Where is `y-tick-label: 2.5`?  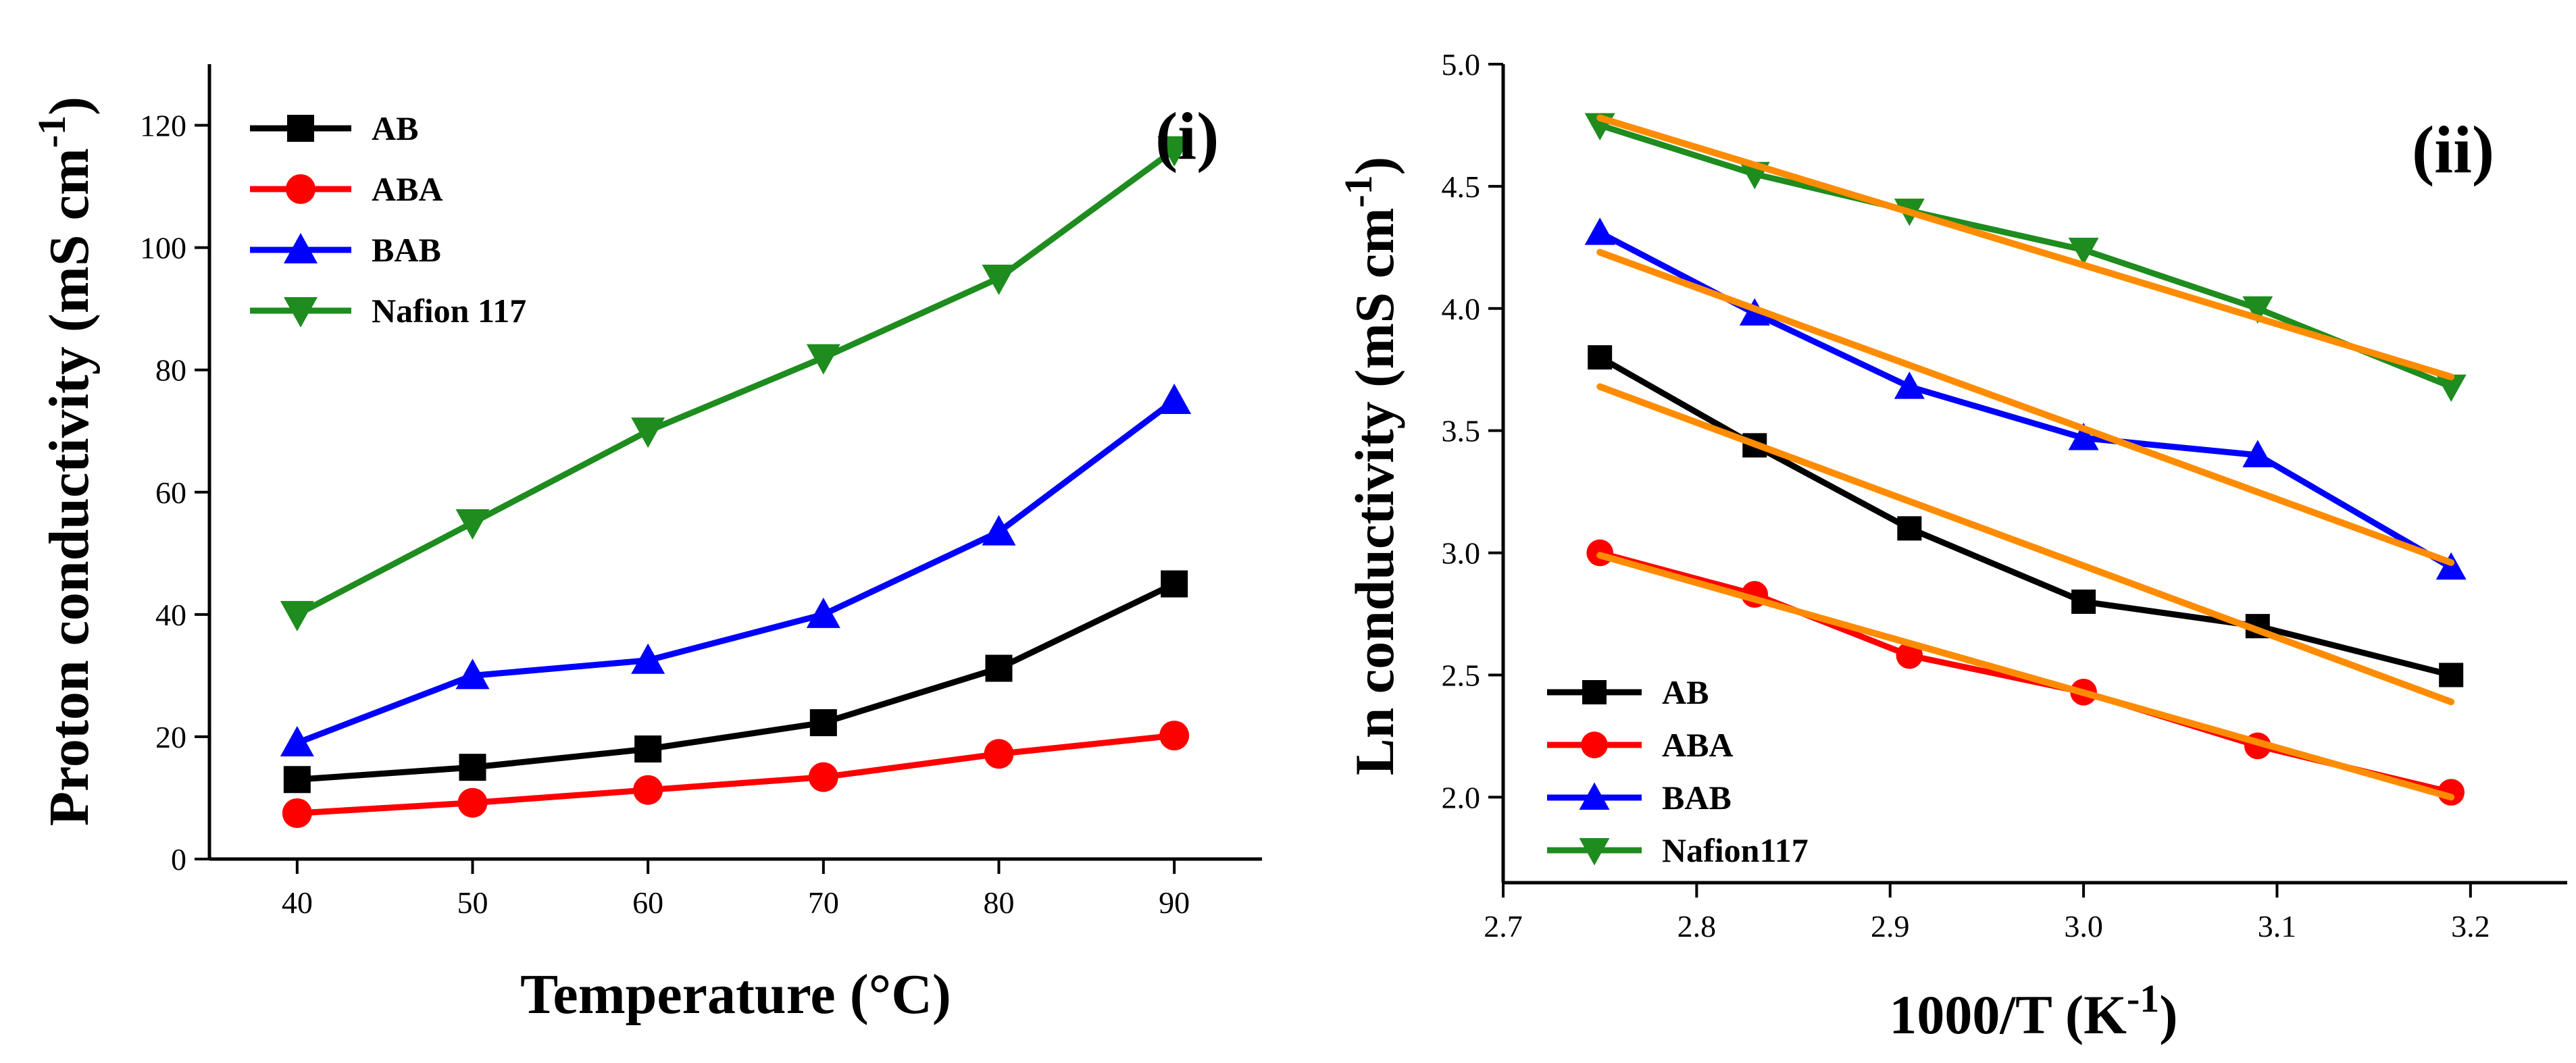
y-tick-label: 2.5 is located at coordinates (1461, 675).